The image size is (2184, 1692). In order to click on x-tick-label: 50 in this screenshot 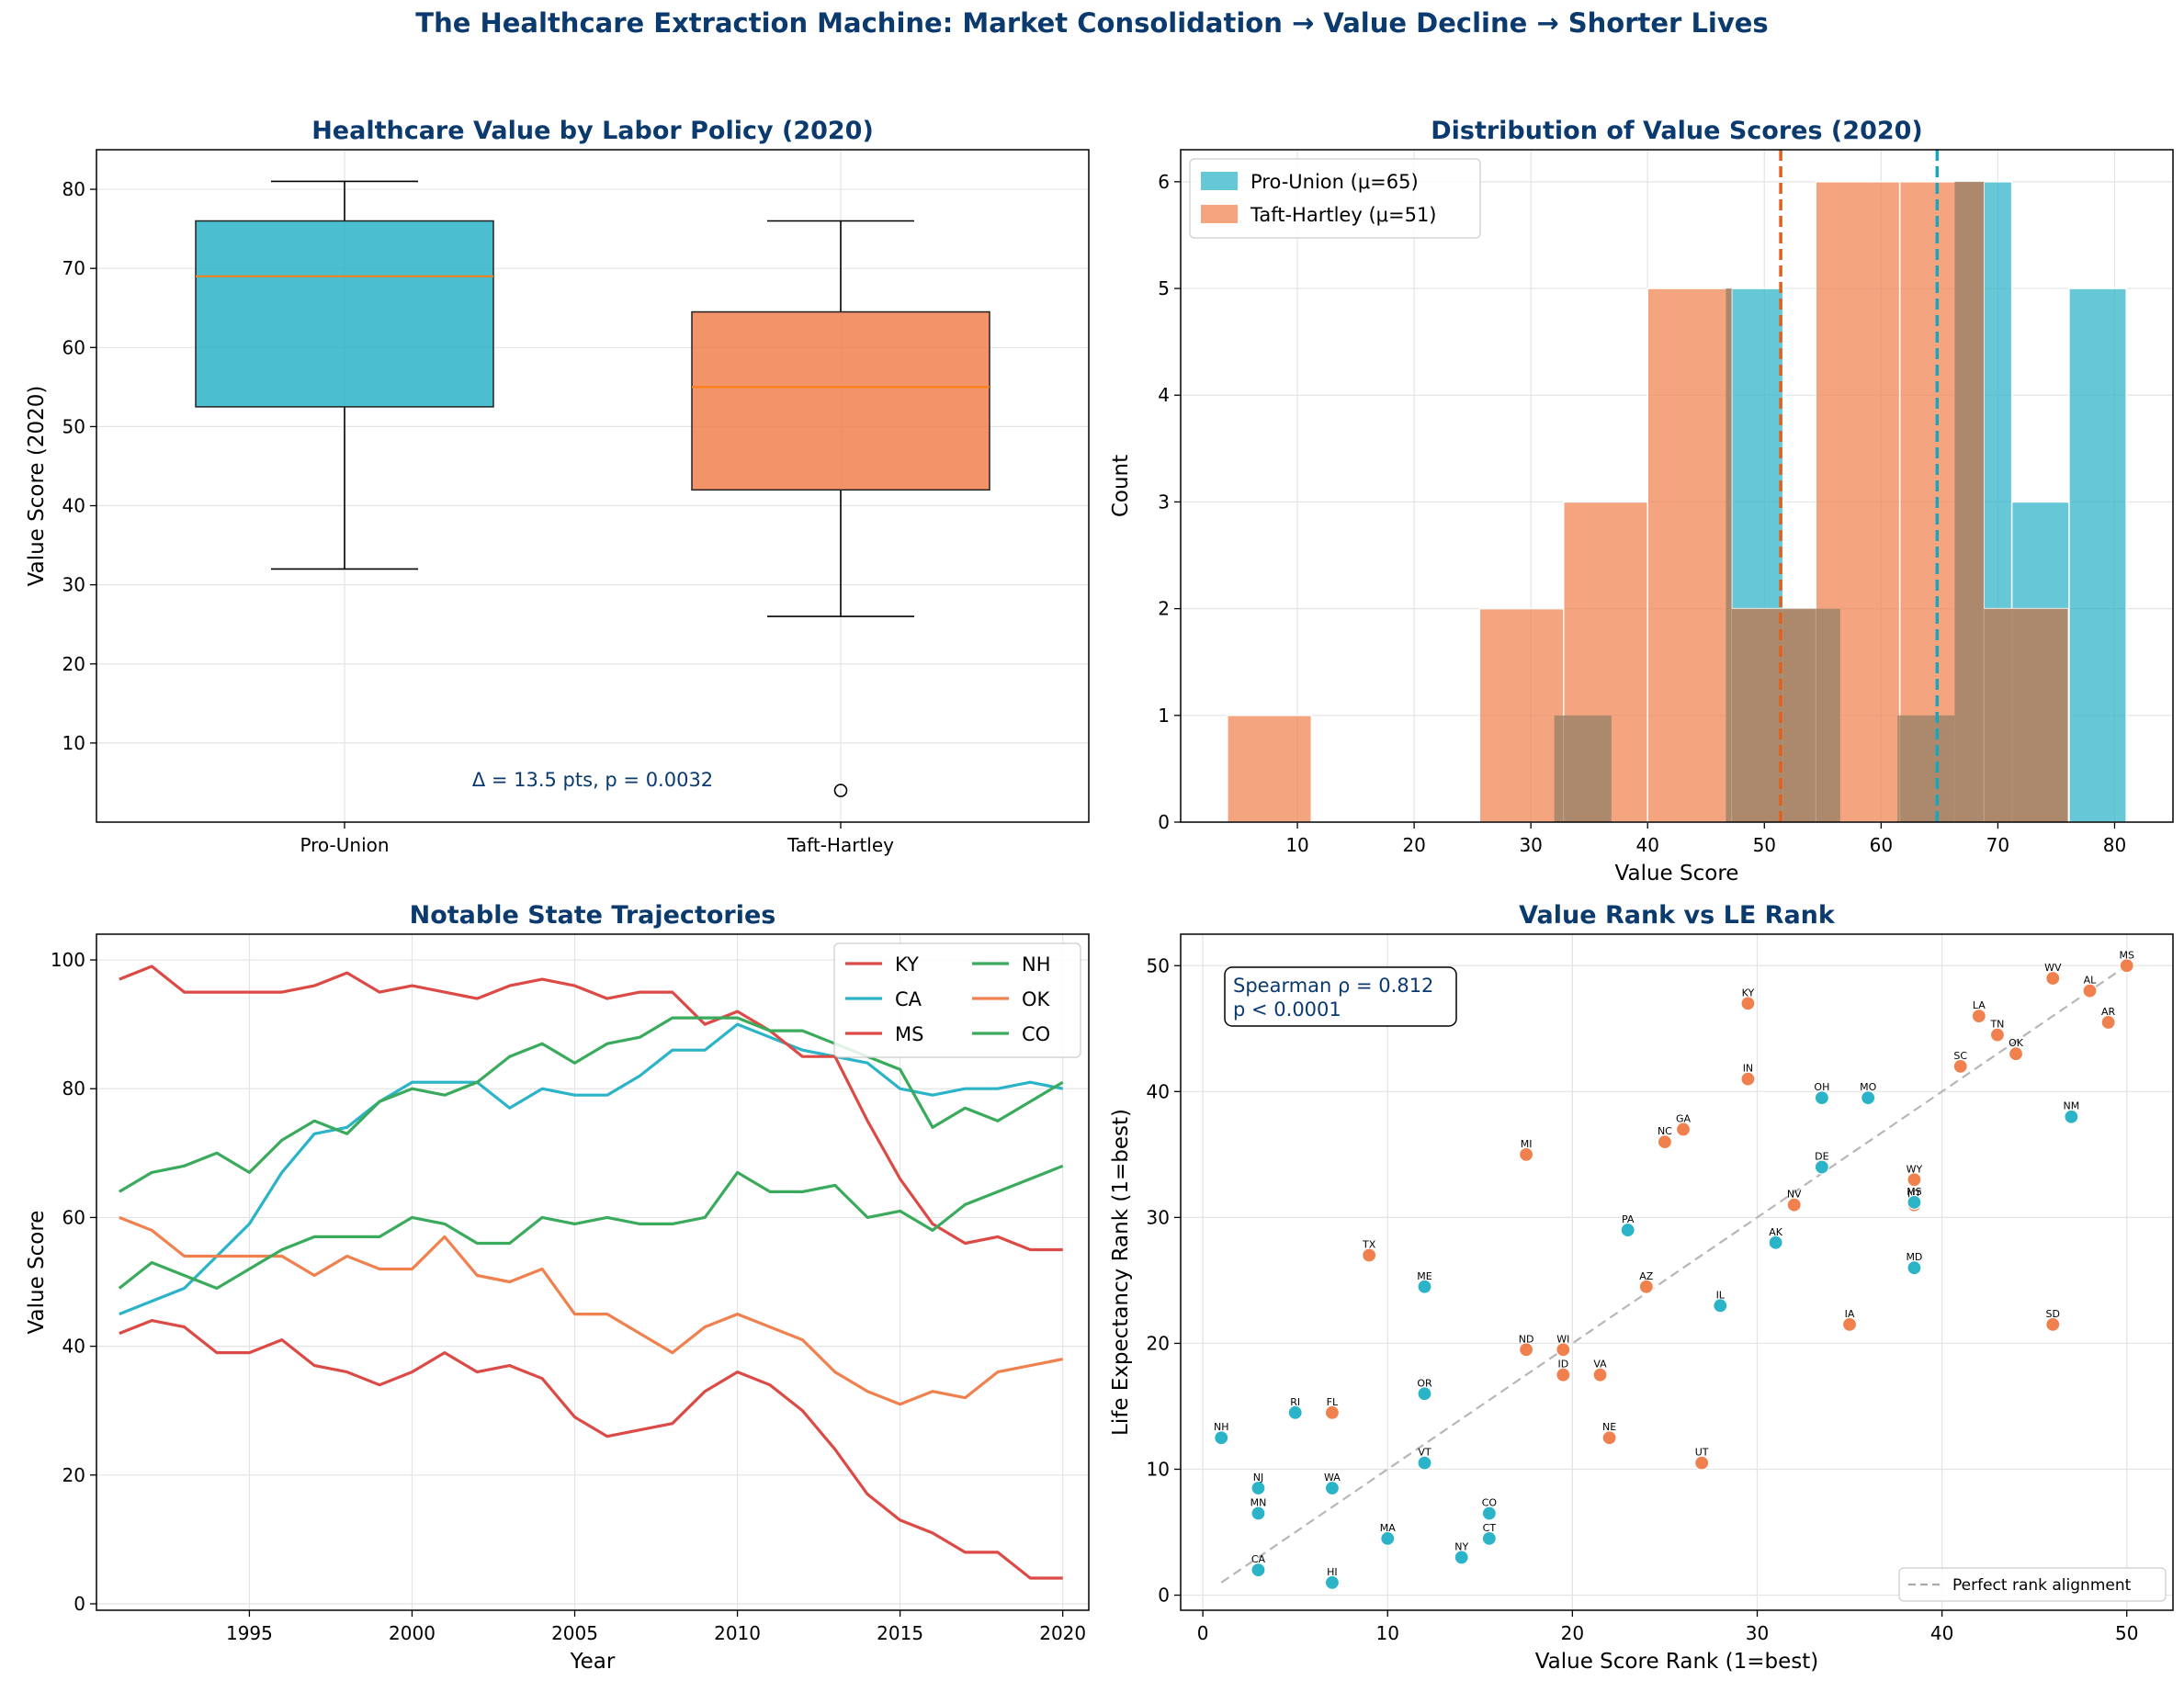, I will do `click(2126, 1633)`.